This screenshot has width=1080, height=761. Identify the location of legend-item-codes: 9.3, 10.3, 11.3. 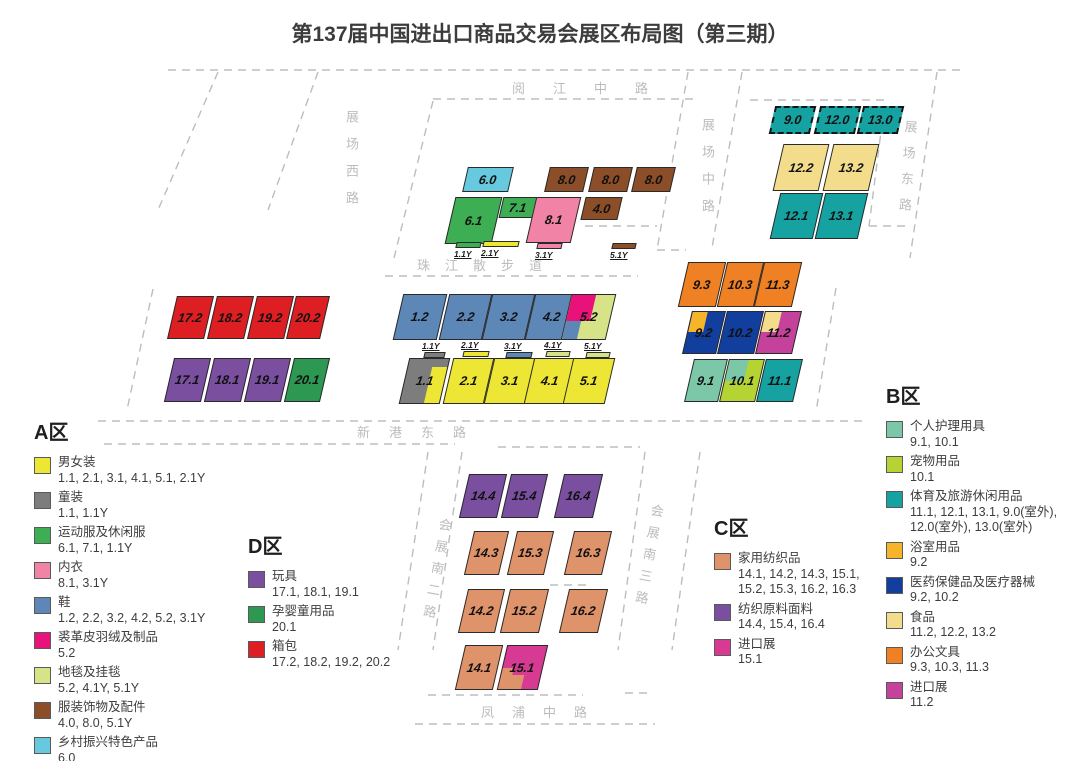
(949, 667).